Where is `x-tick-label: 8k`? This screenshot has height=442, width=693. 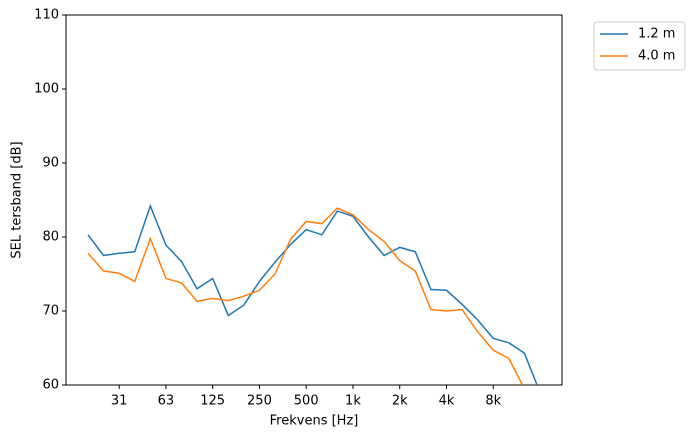
x-tick-label: 8k is located at coordinates (493, 401).